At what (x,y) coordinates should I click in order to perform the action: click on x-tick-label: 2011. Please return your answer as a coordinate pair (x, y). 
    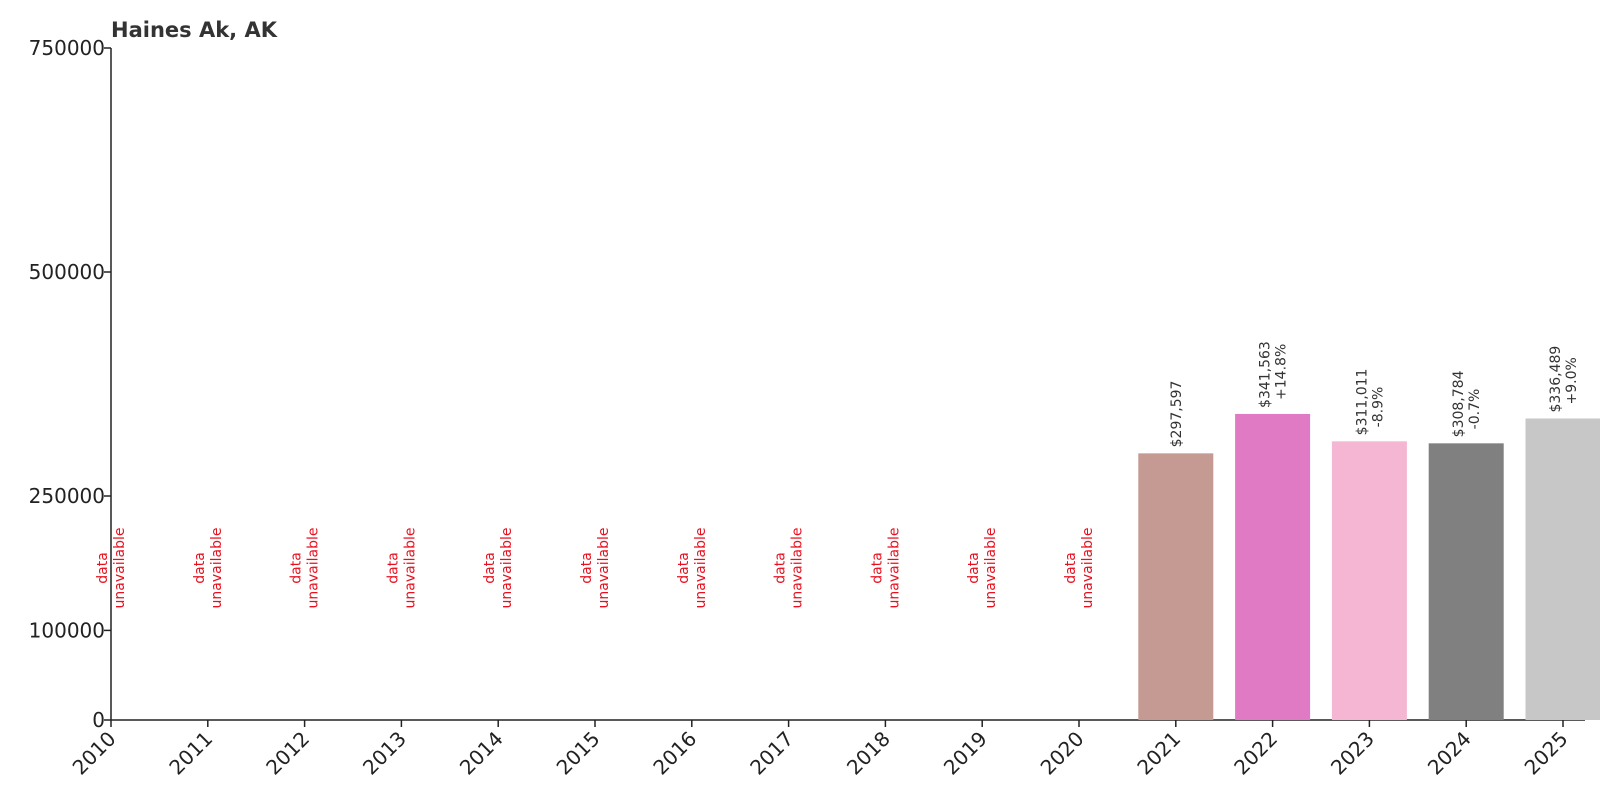
    Looking at the image, I should click on (190, 753).